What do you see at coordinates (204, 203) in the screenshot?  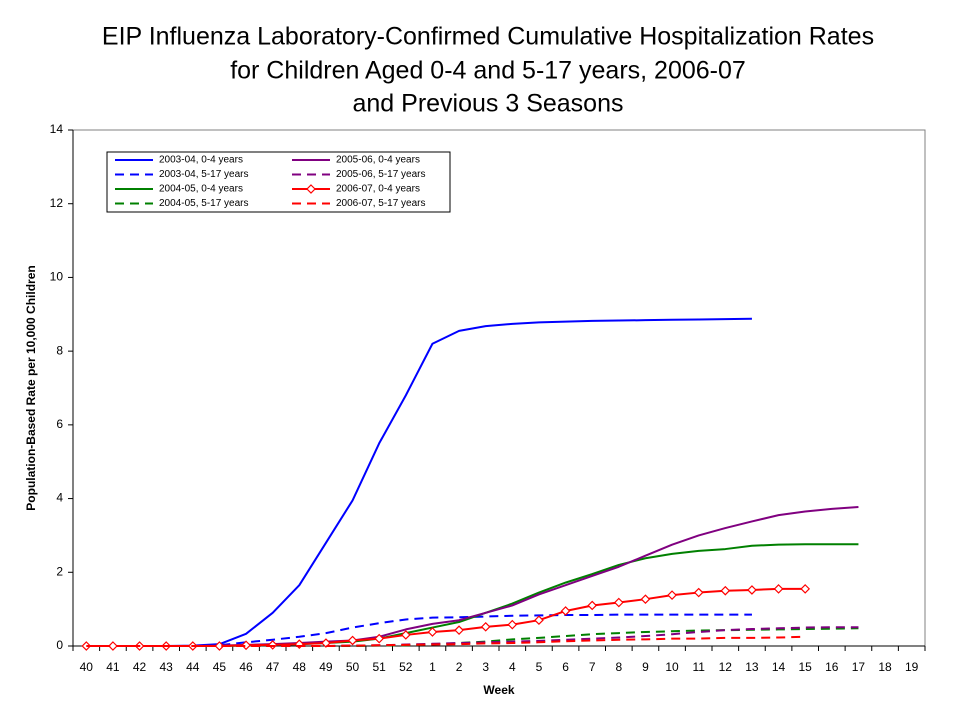 I see `legend-label: 2004-05, 5-17 years` at bounding box center [204, 203].